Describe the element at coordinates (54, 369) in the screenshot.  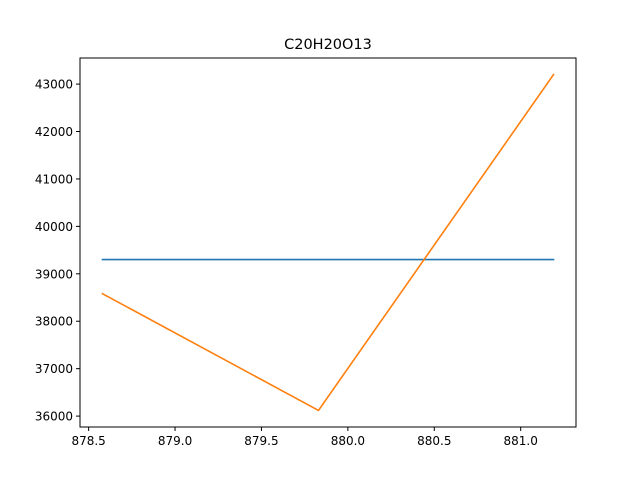
I see `y-tick-label: 37000` at that location.